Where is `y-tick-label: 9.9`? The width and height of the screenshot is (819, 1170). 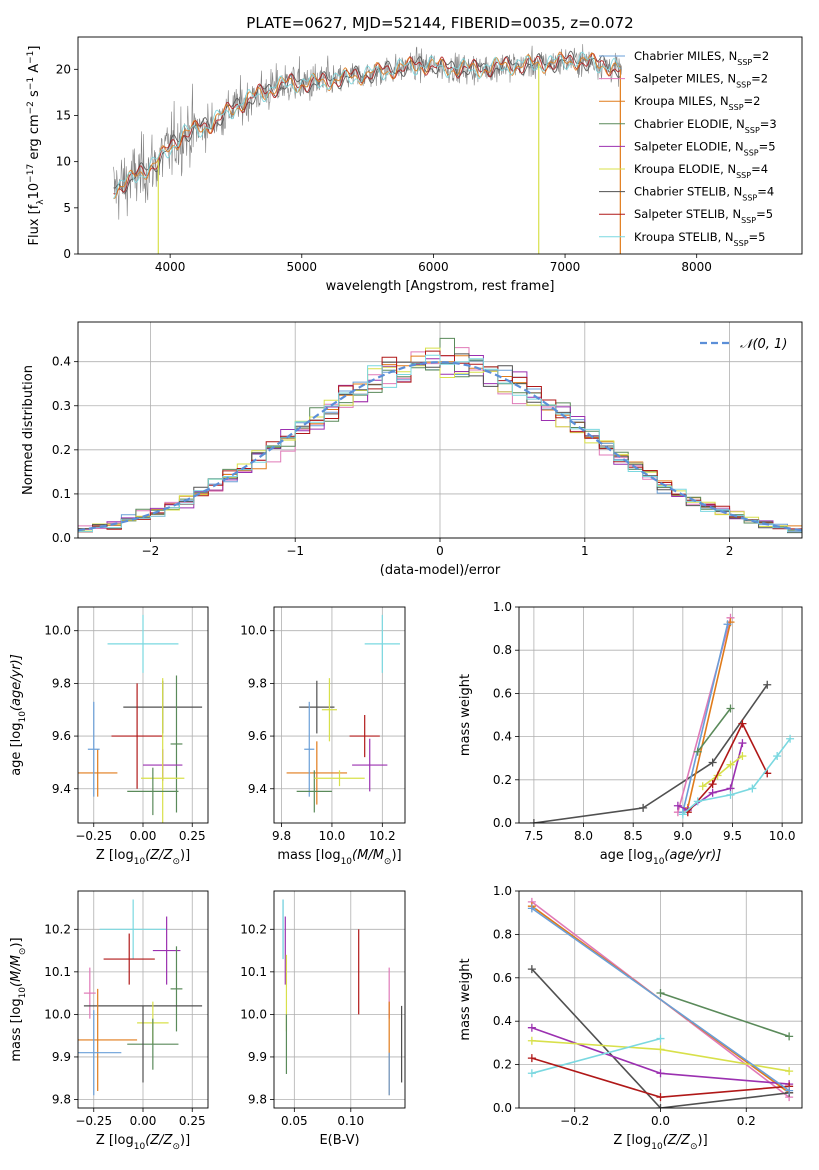 y-tick-label: 9.9 is located at coordinates (257, 1057).